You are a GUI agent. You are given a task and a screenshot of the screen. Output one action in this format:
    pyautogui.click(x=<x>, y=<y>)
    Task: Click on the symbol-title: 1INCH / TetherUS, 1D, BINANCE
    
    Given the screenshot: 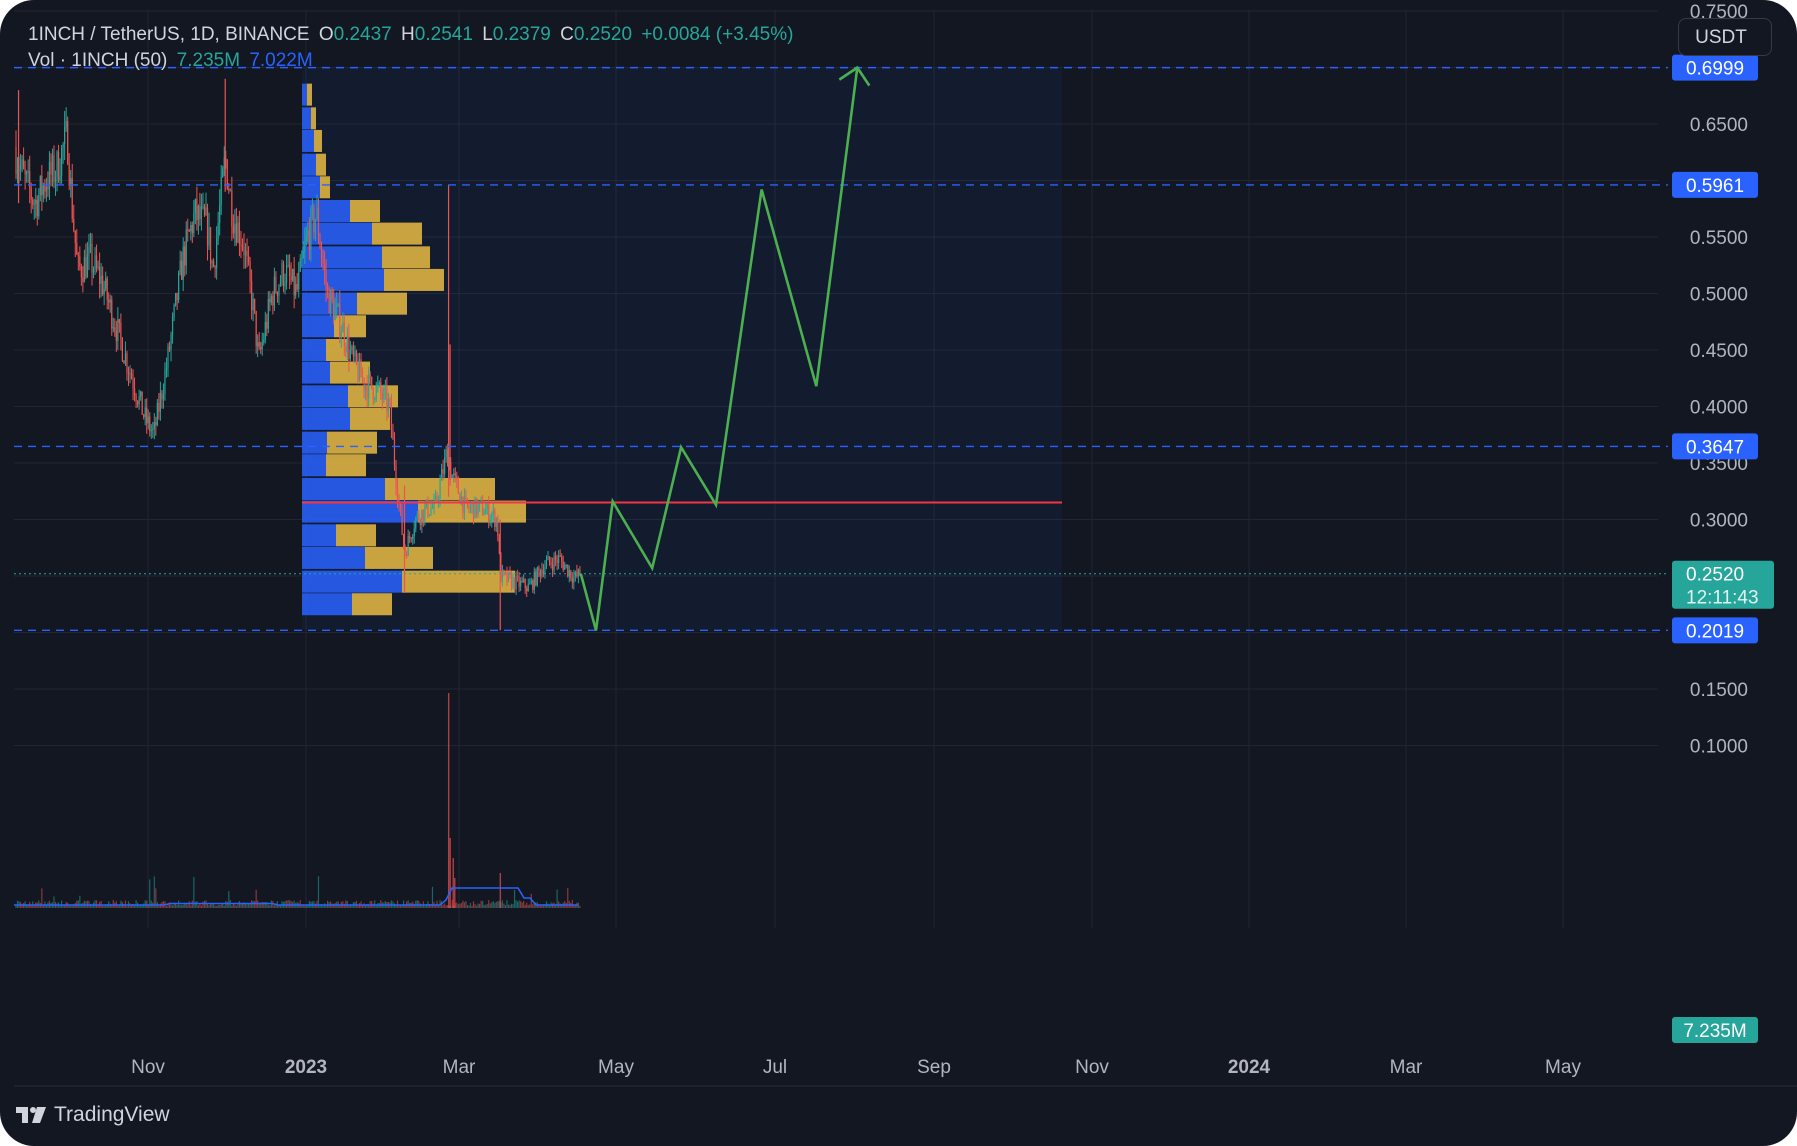 What is the action you would take?
    pyautogui.click(x=169, y=34)
    